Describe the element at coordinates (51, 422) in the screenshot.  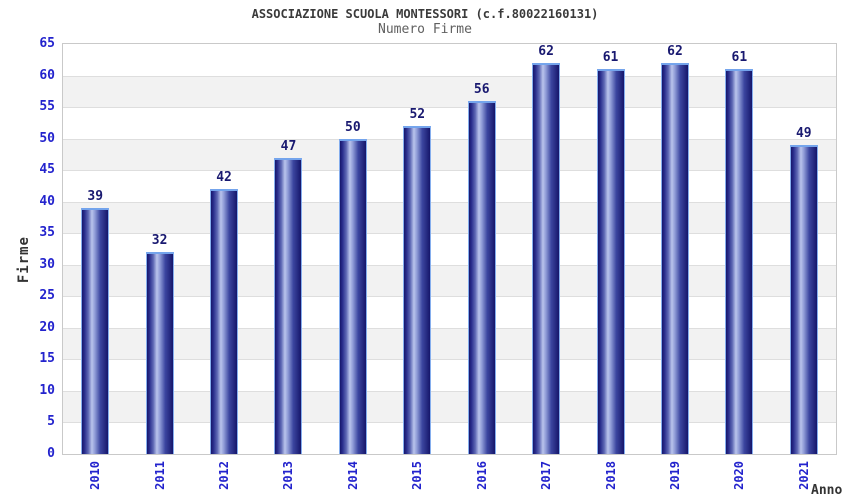
I see `y-tick-label: 5` at that location.